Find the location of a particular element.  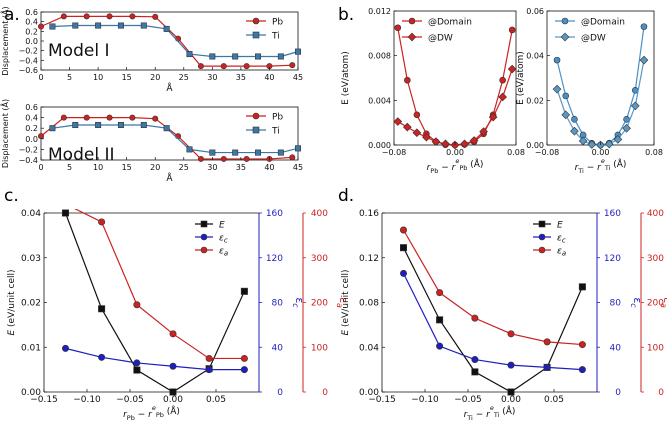

series-Ti is located at coordinates (175, 41).